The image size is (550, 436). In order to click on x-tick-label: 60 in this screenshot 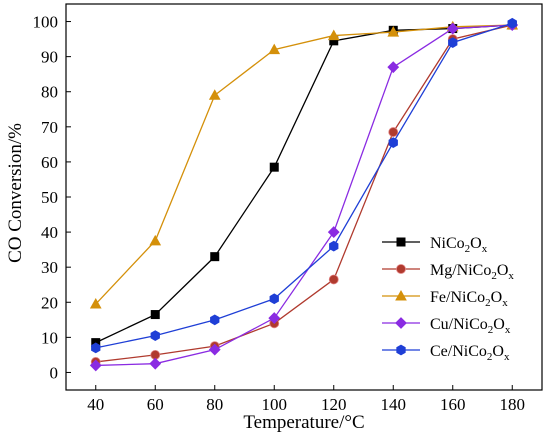, I will do `click(155, 404)`.